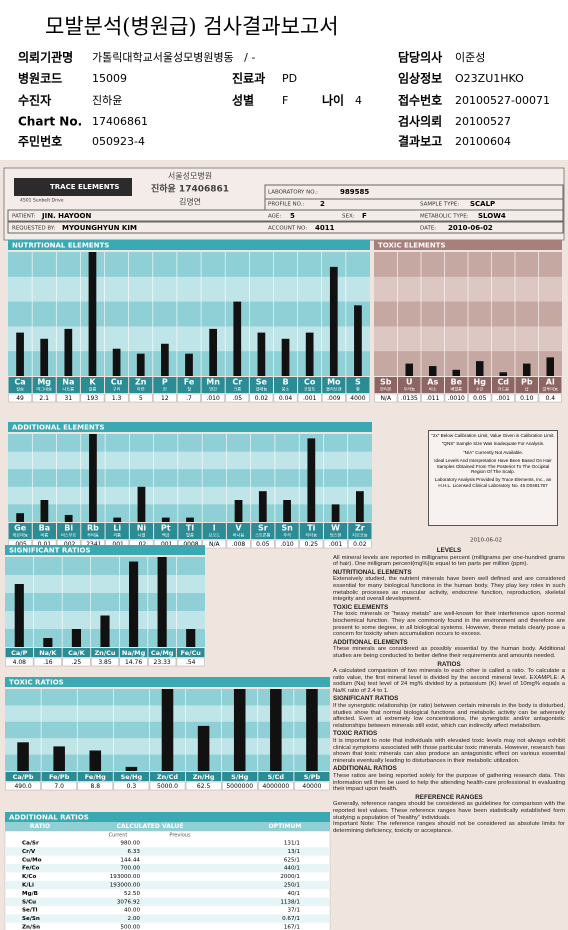  Describe the element at coordinates (285, 382) in the screenshot. I see `column-label: B` at that location.